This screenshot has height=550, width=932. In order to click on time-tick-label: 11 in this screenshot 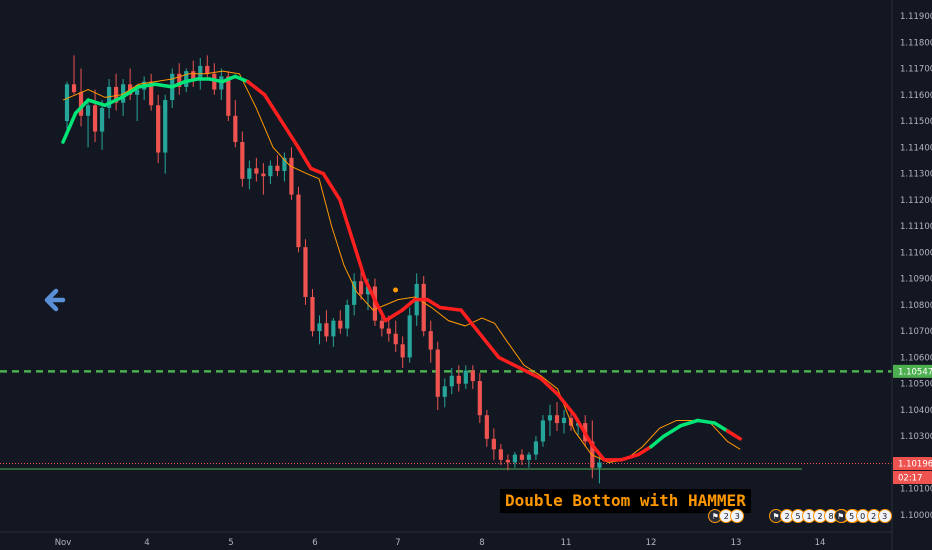, I will do `click(566, 543)`.